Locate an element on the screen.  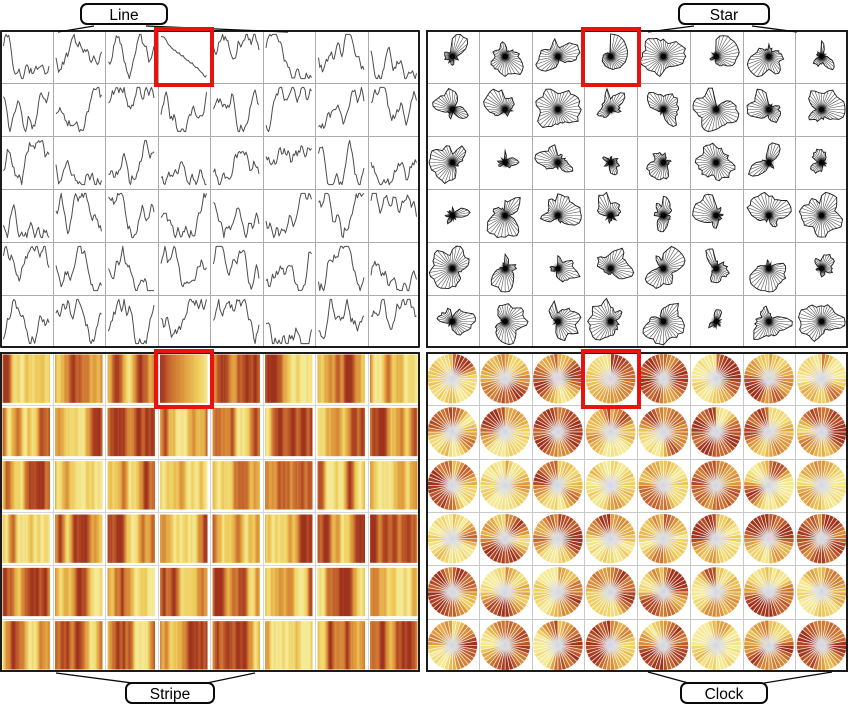
clock-callout-right is located at coordinates (795, 678).